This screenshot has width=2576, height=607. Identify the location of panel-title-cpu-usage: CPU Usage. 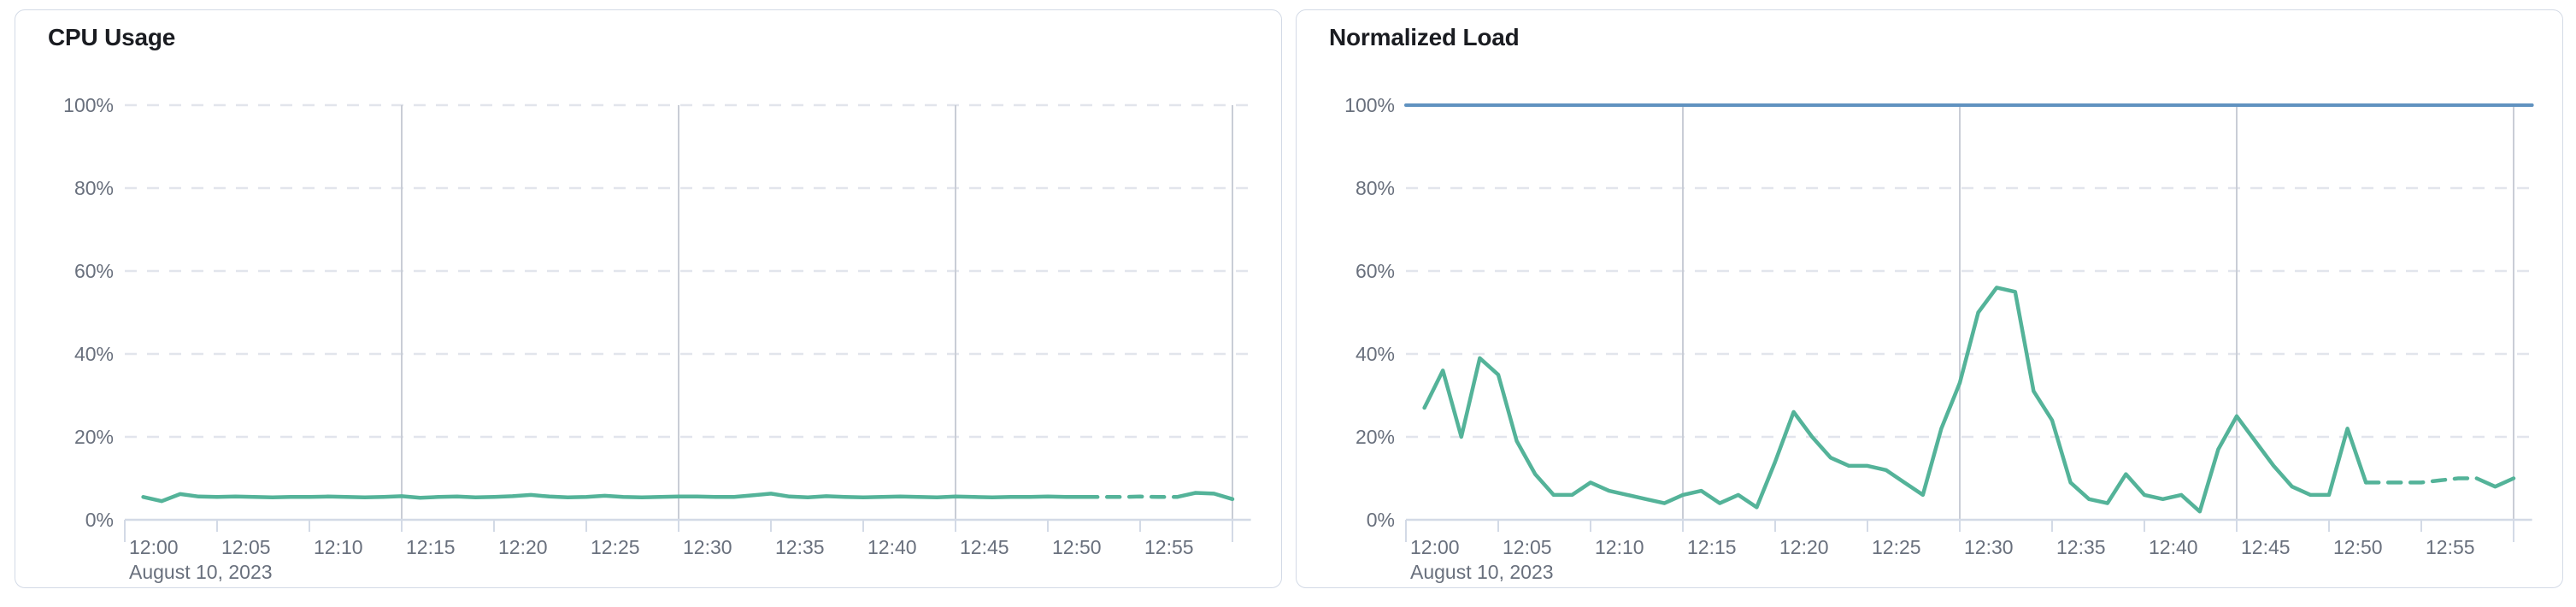
(112, 37).